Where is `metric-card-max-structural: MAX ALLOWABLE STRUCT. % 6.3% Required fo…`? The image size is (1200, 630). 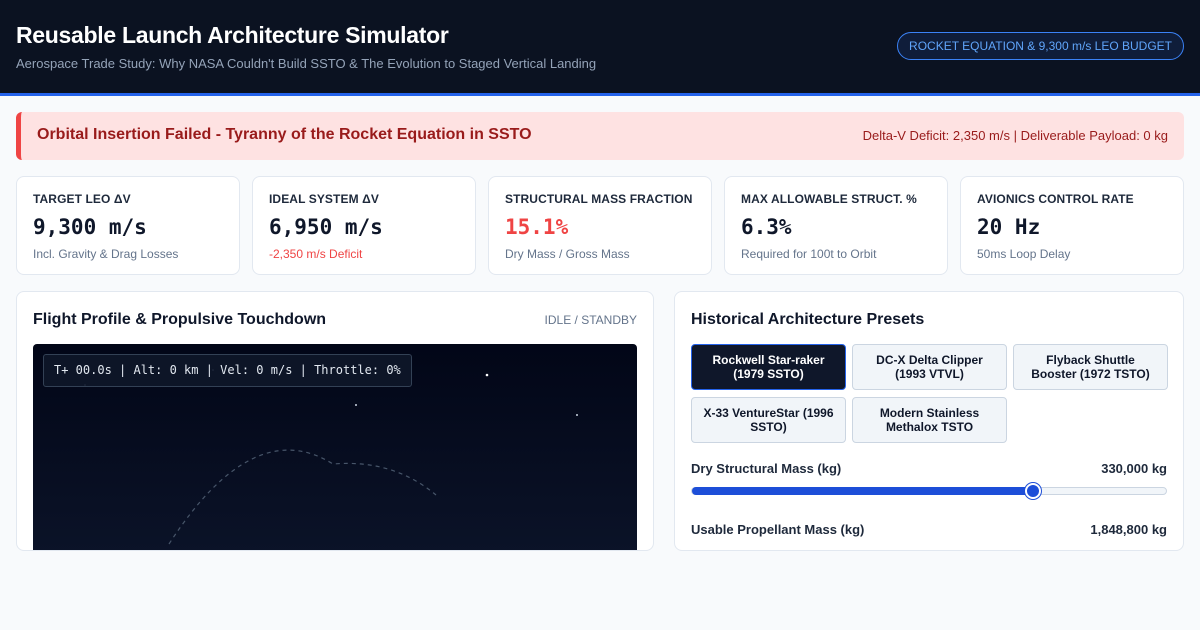 metric-card-max-structural: MAX ALLOWABLE STRUCT. % 6.3% Required fo… is located at coordinates (836, 225).